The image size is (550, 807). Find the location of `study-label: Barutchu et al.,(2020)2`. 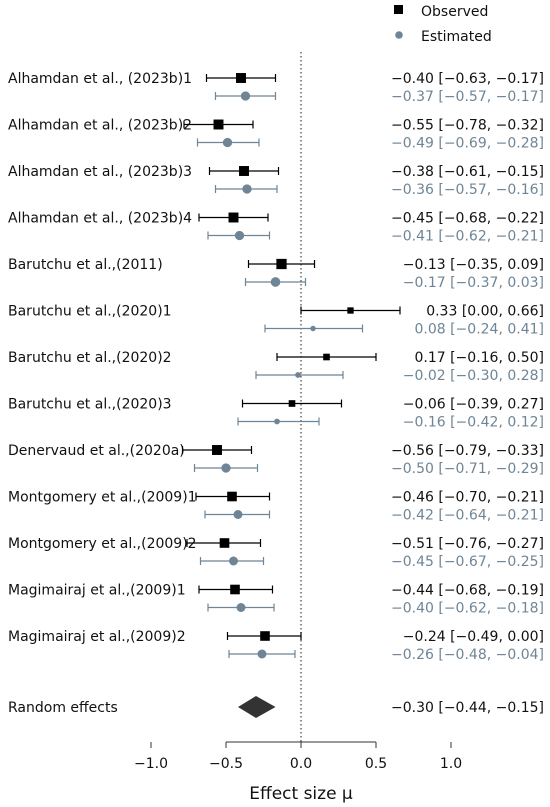

study-label: Barutchu et al.,(2020)2 is located at coordinates (90, 358).